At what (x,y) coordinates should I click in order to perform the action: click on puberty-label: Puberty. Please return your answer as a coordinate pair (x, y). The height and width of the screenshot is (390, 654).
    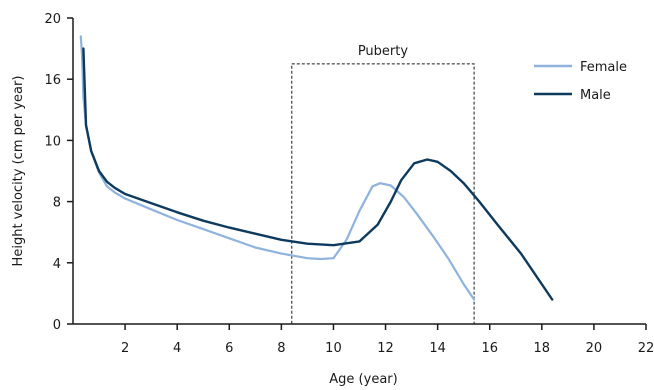
    Looking at the image, I should click on (383, 51).